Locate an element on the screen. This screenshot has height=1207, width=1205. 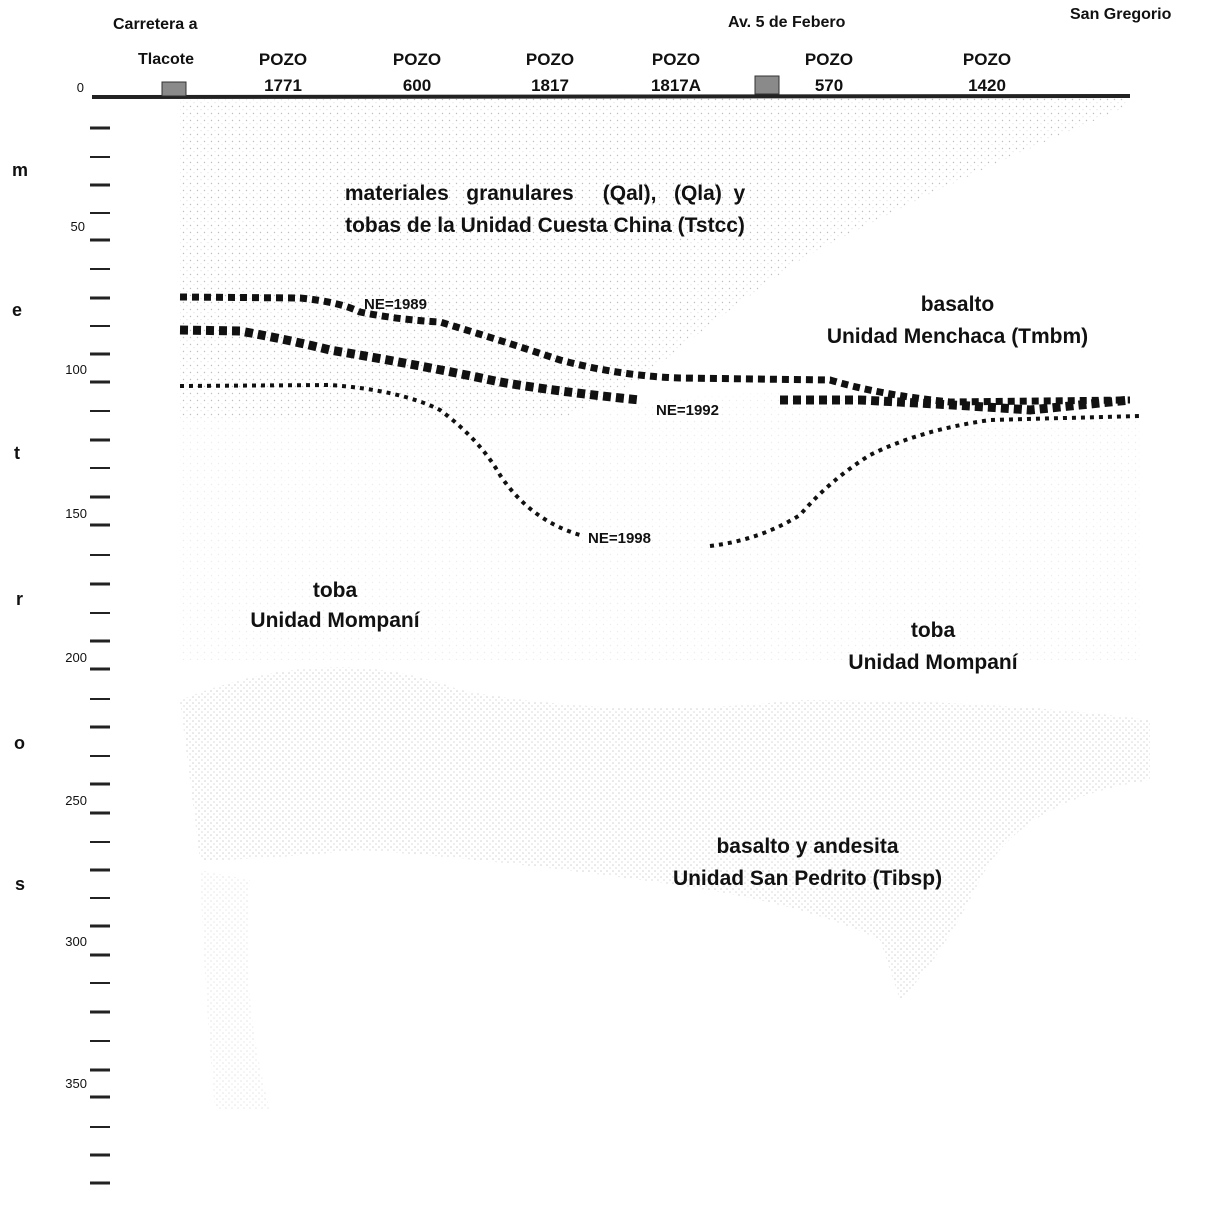
road-label-line2: Tlacote is located at coordinates (166, 59).